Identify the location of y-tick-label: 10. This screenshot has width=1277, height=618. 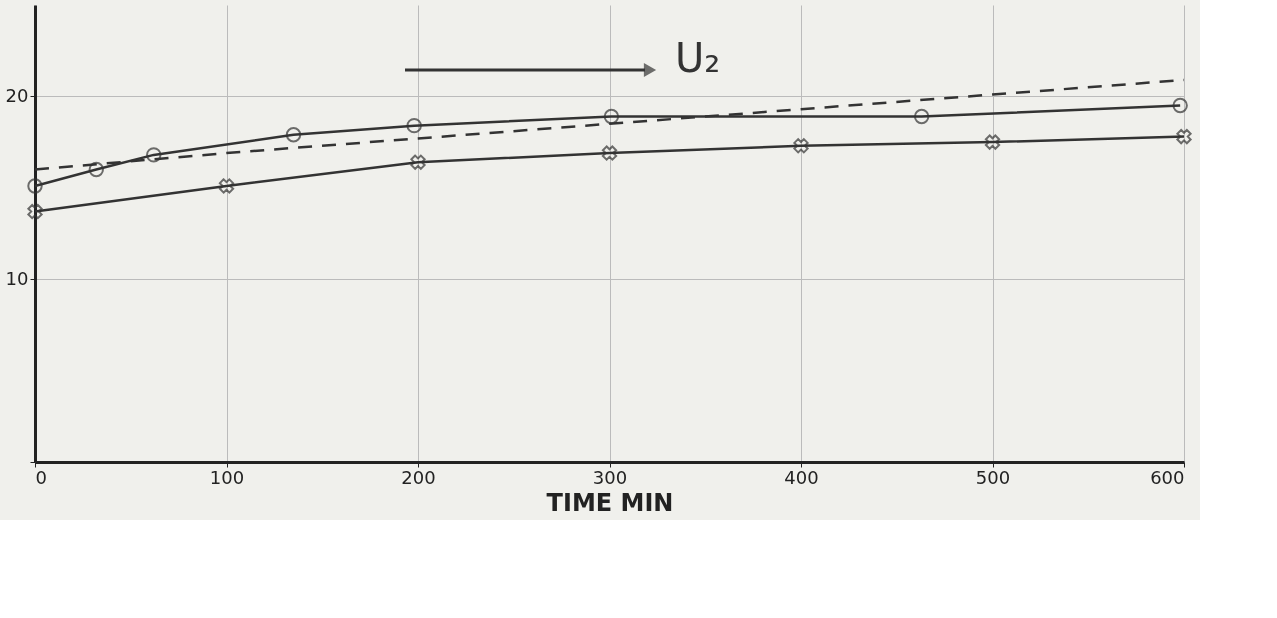
(17, 278).